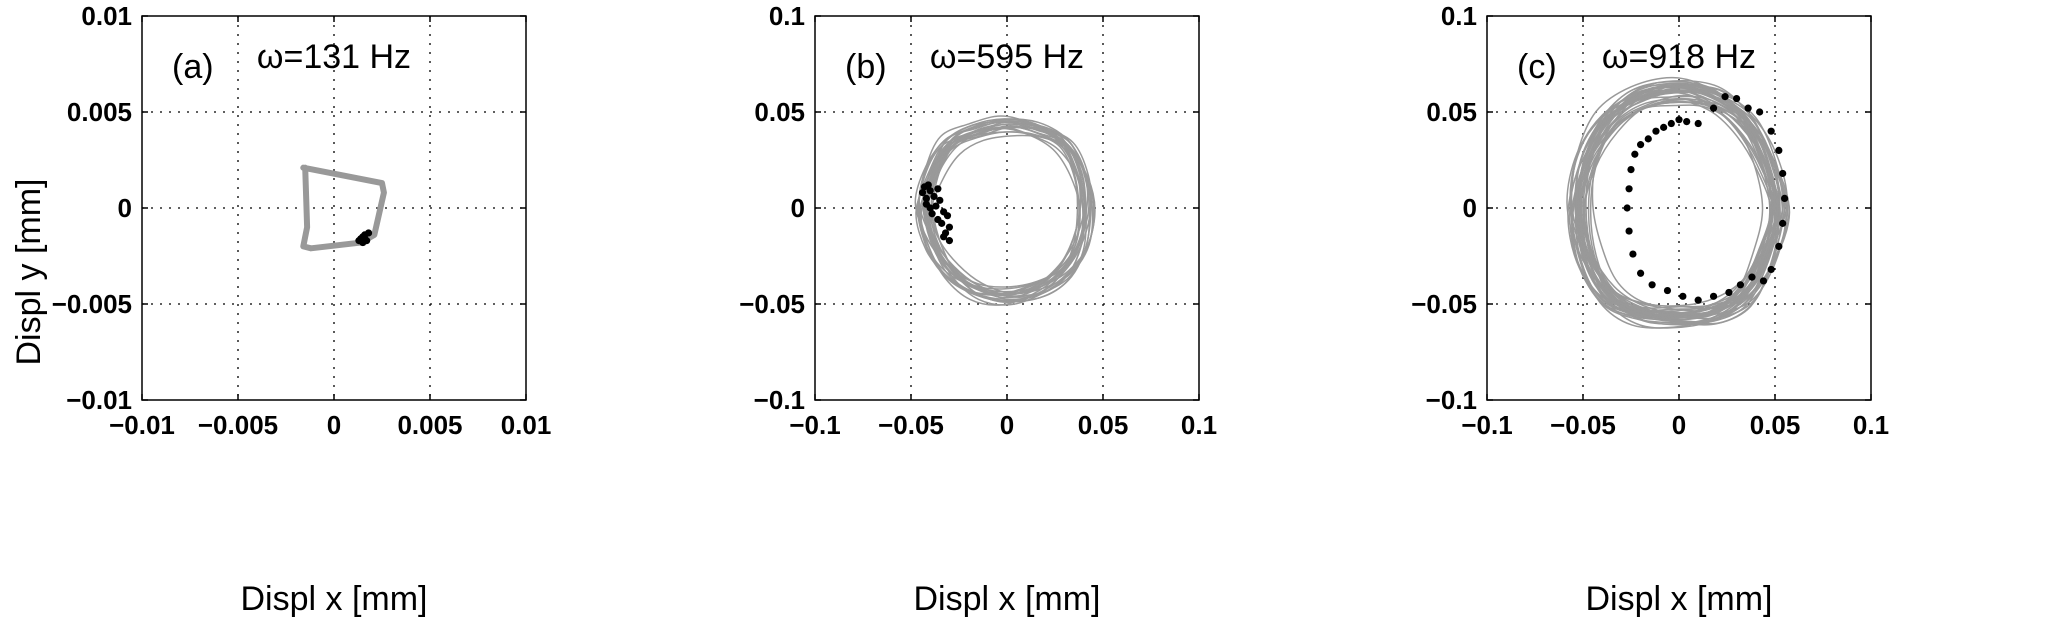  What do you see at coordinates (29, 272) in the screenshot?
I see `shared-y-axis-label: Displ y [mm]` at bounding box center [29, 272].